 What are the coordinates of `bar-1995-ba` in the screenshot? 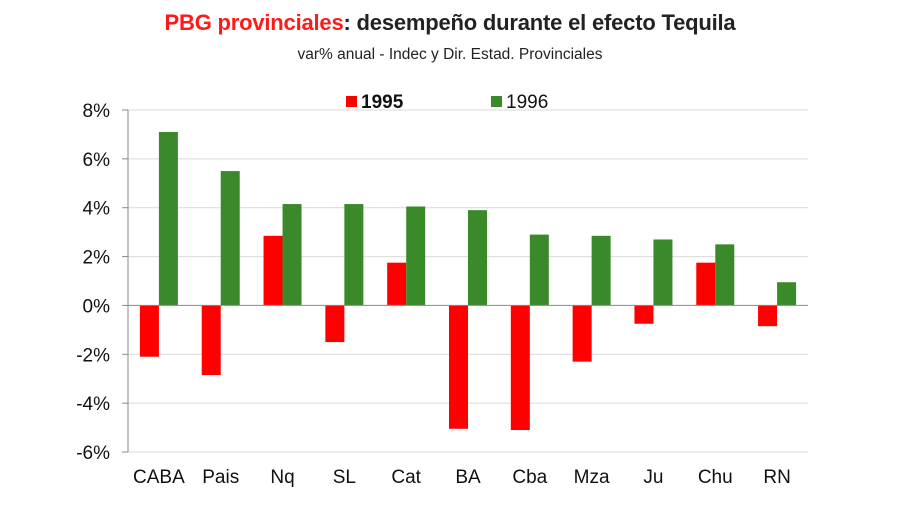 It's located at (458, 367).